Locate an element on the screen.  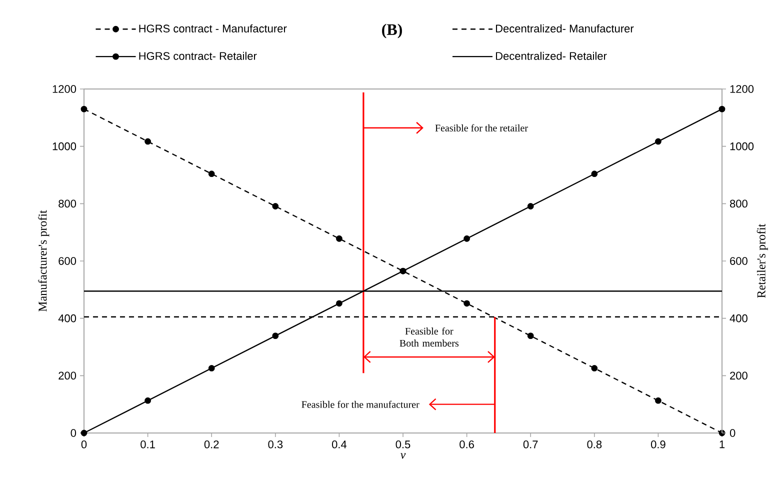
y2-tick-label: 1000 is located at coordinates (742, 146).